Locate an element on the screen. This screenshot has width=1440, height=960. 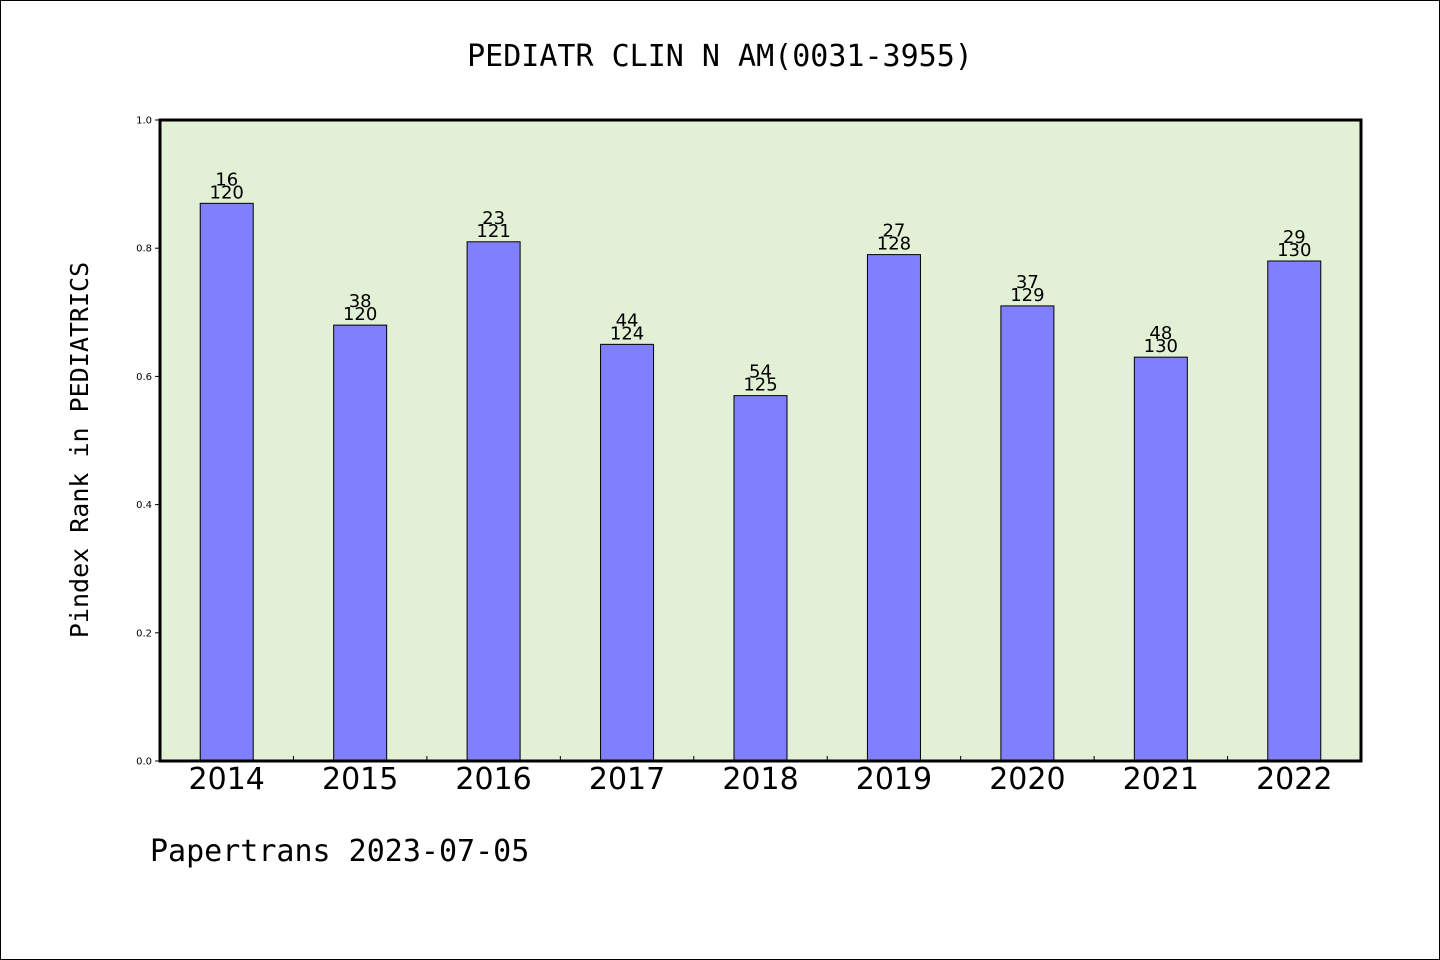
y-axis-label: Pindex Rank in PEDIATRICS is located at coordinates (79, 450).